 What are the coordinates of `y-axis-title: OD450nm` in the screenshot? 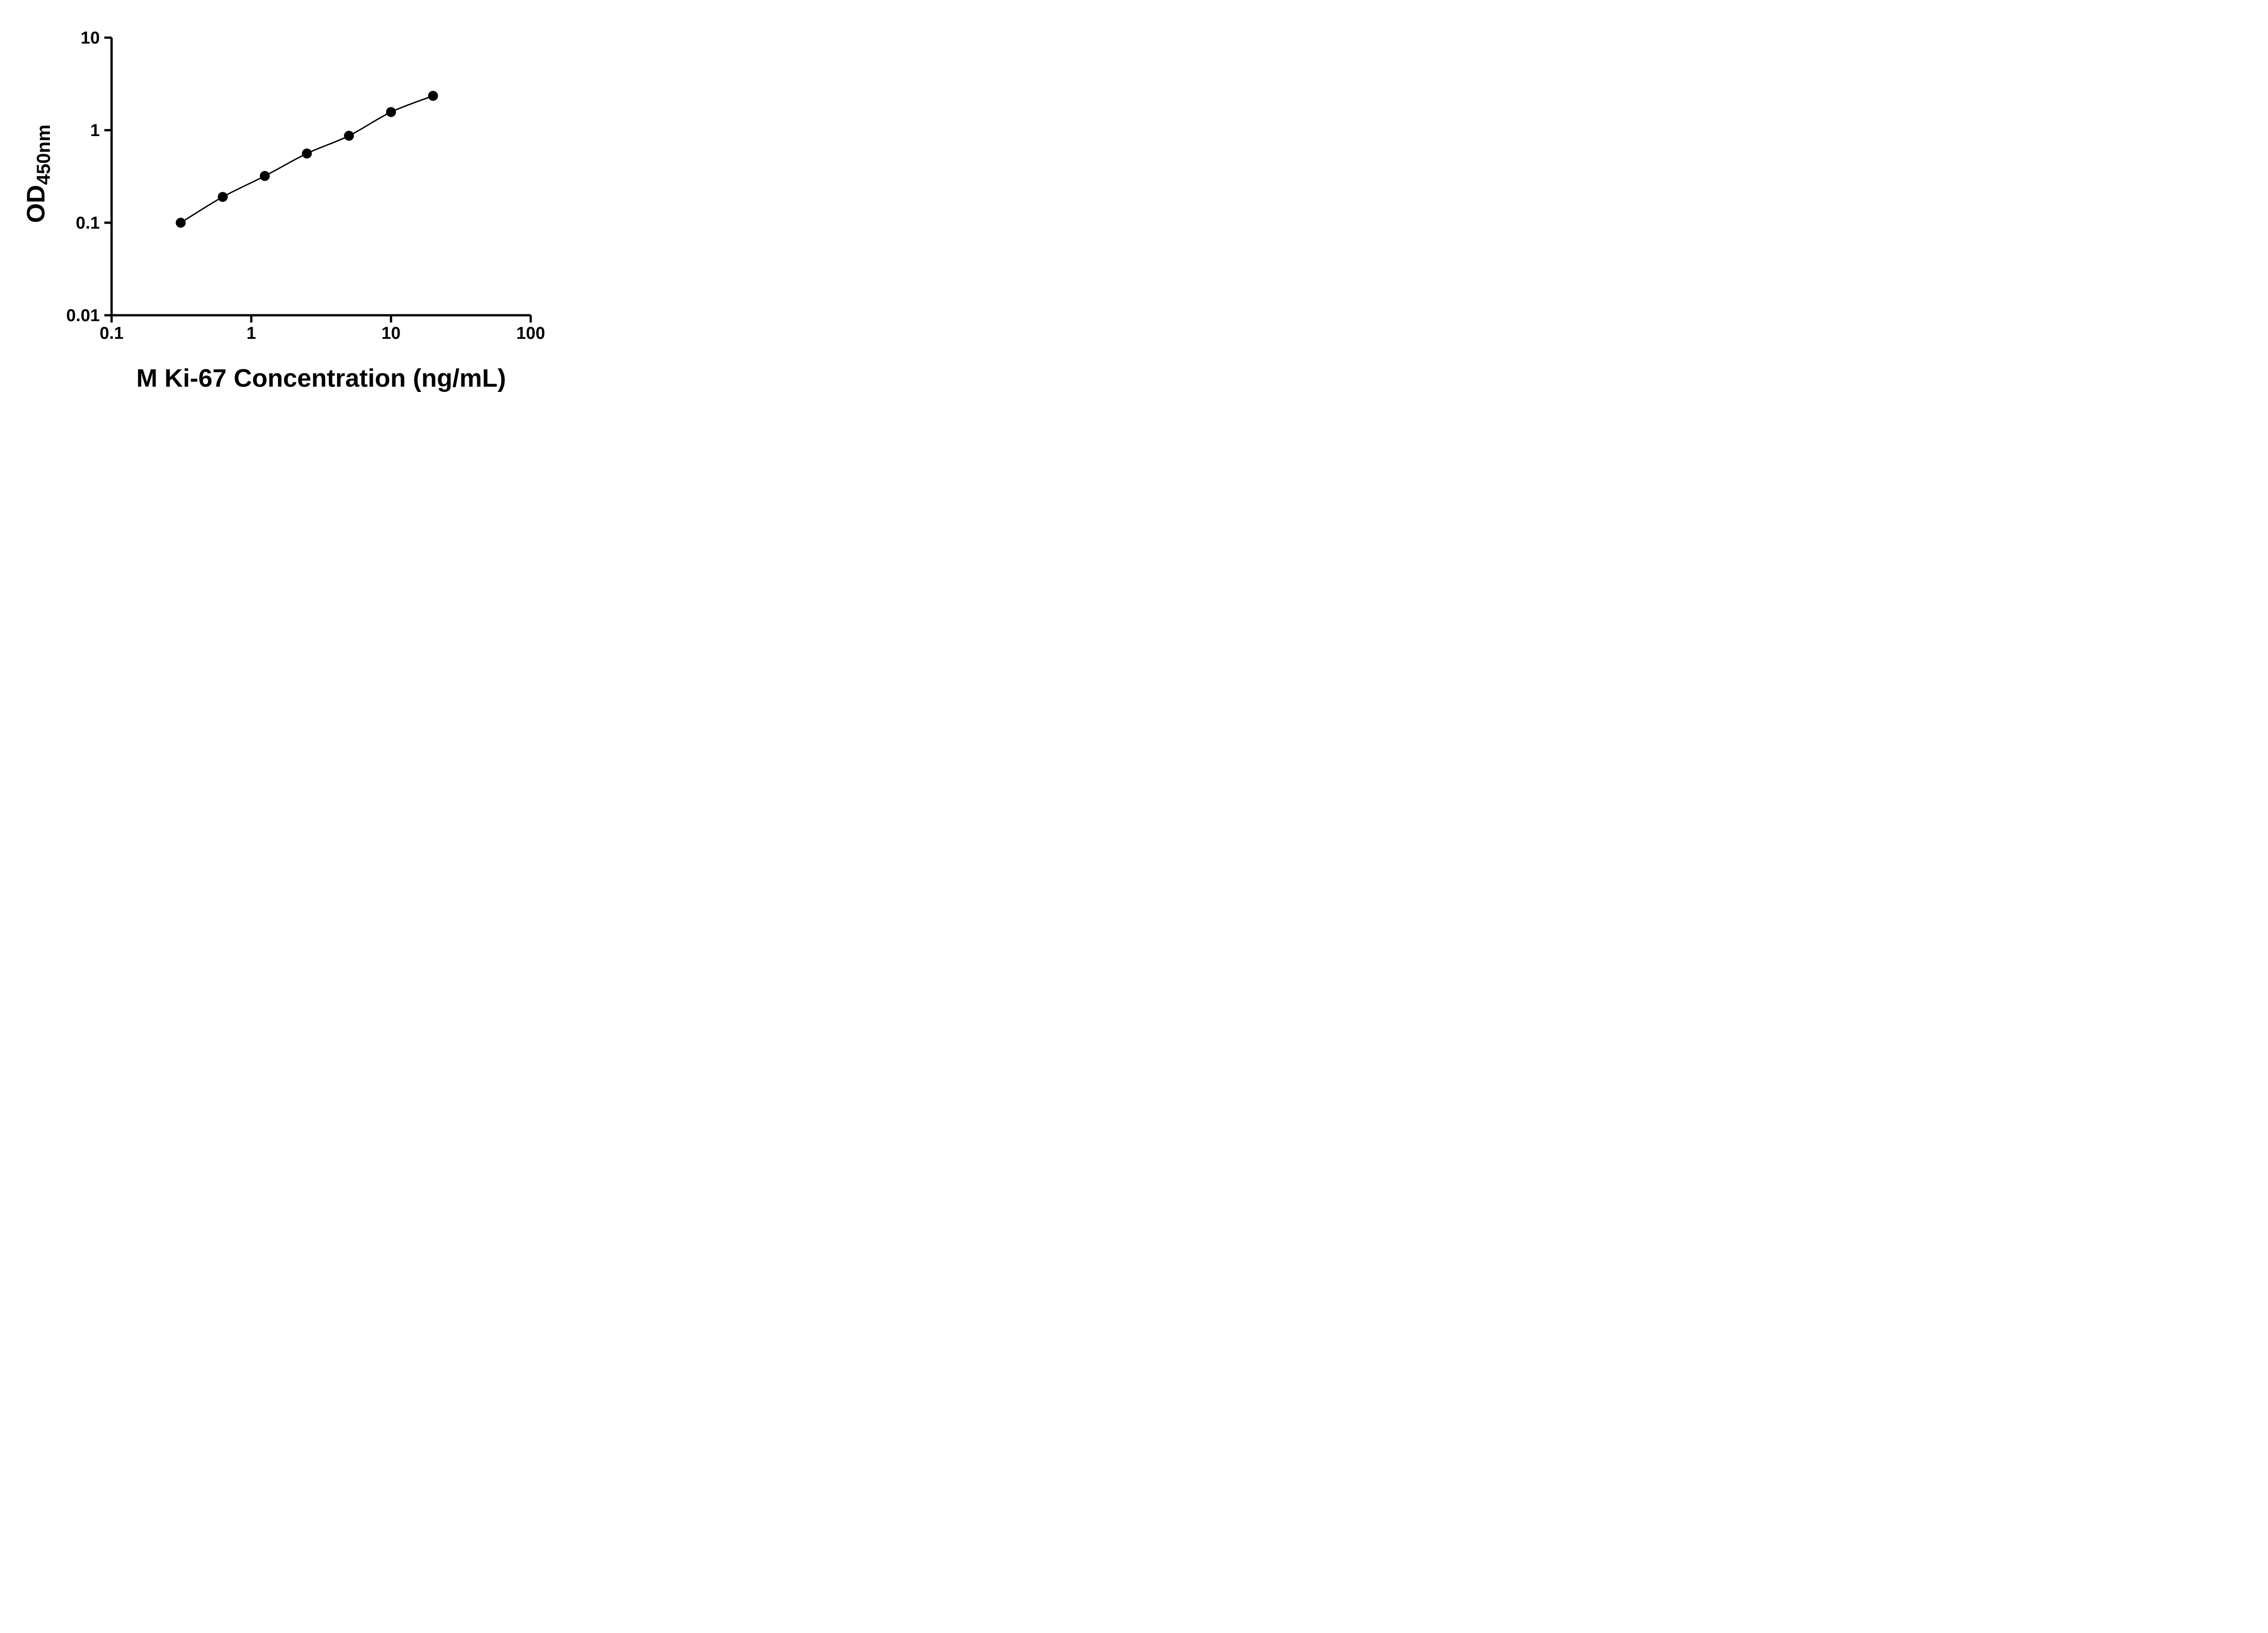 It's located at (38, 173).